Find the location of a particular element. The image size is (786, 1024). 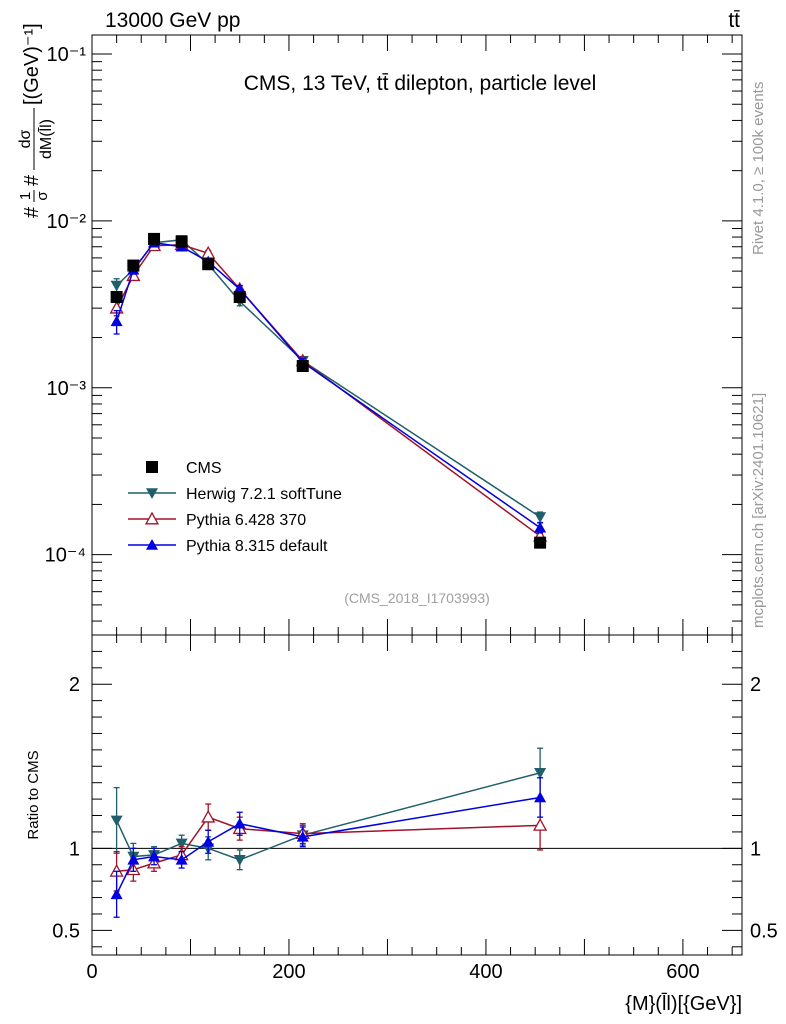

ratio-series-pythia8 is located at coordinates (328, 847).